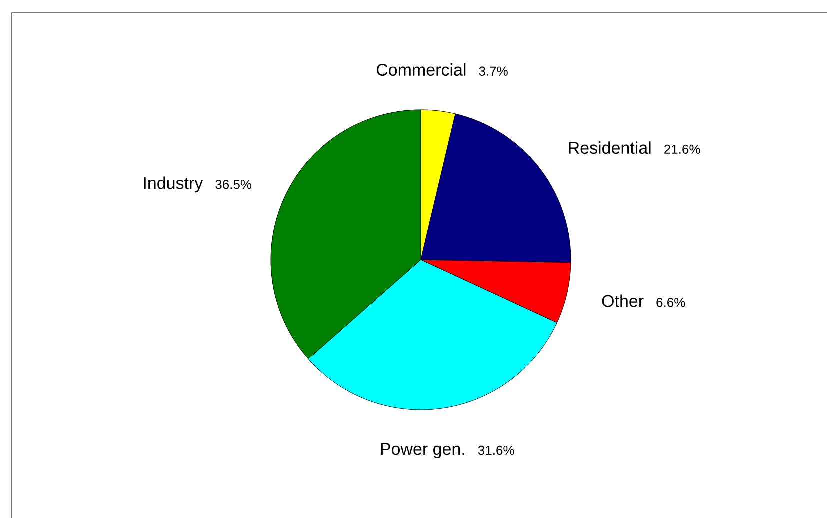 The width and height of the screenshot is (827, 518). What do you see at coordinates (671, 303) in the screenshot?
I see `data-label: 6.6%` at bounding box center [671, 303].